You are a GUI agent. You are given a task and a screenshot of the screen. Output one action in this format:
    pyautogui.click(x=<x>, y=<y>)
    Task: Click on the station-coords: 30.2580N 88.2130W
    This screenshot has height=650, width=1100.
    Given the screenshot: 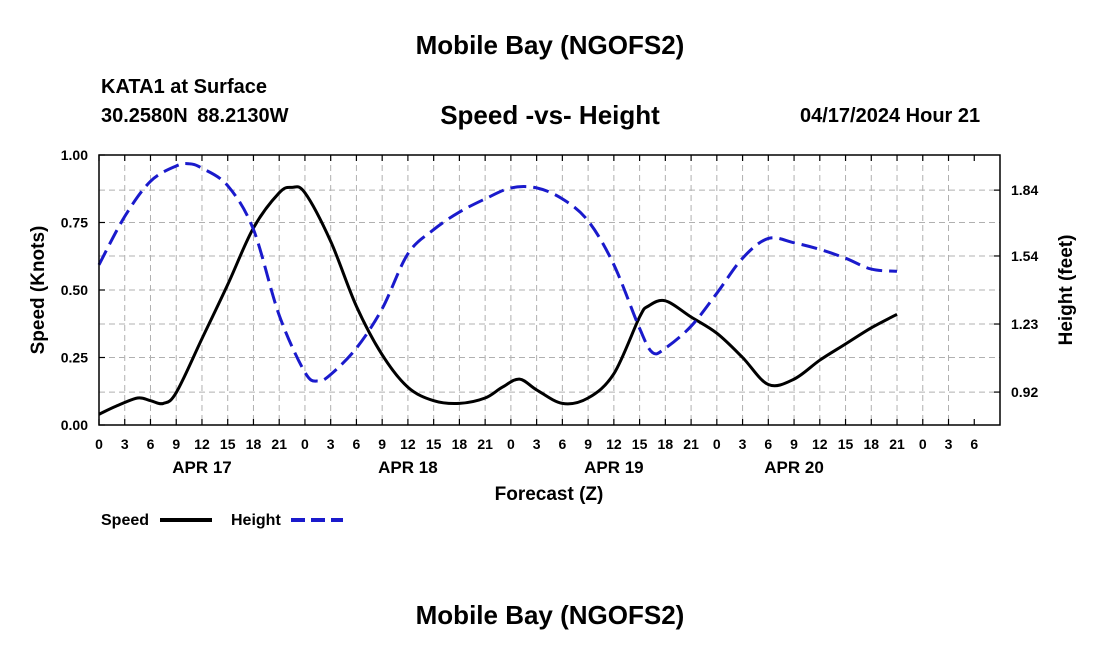 What is the action you would take?
    pyautogui.click(x=195, y=116)
    